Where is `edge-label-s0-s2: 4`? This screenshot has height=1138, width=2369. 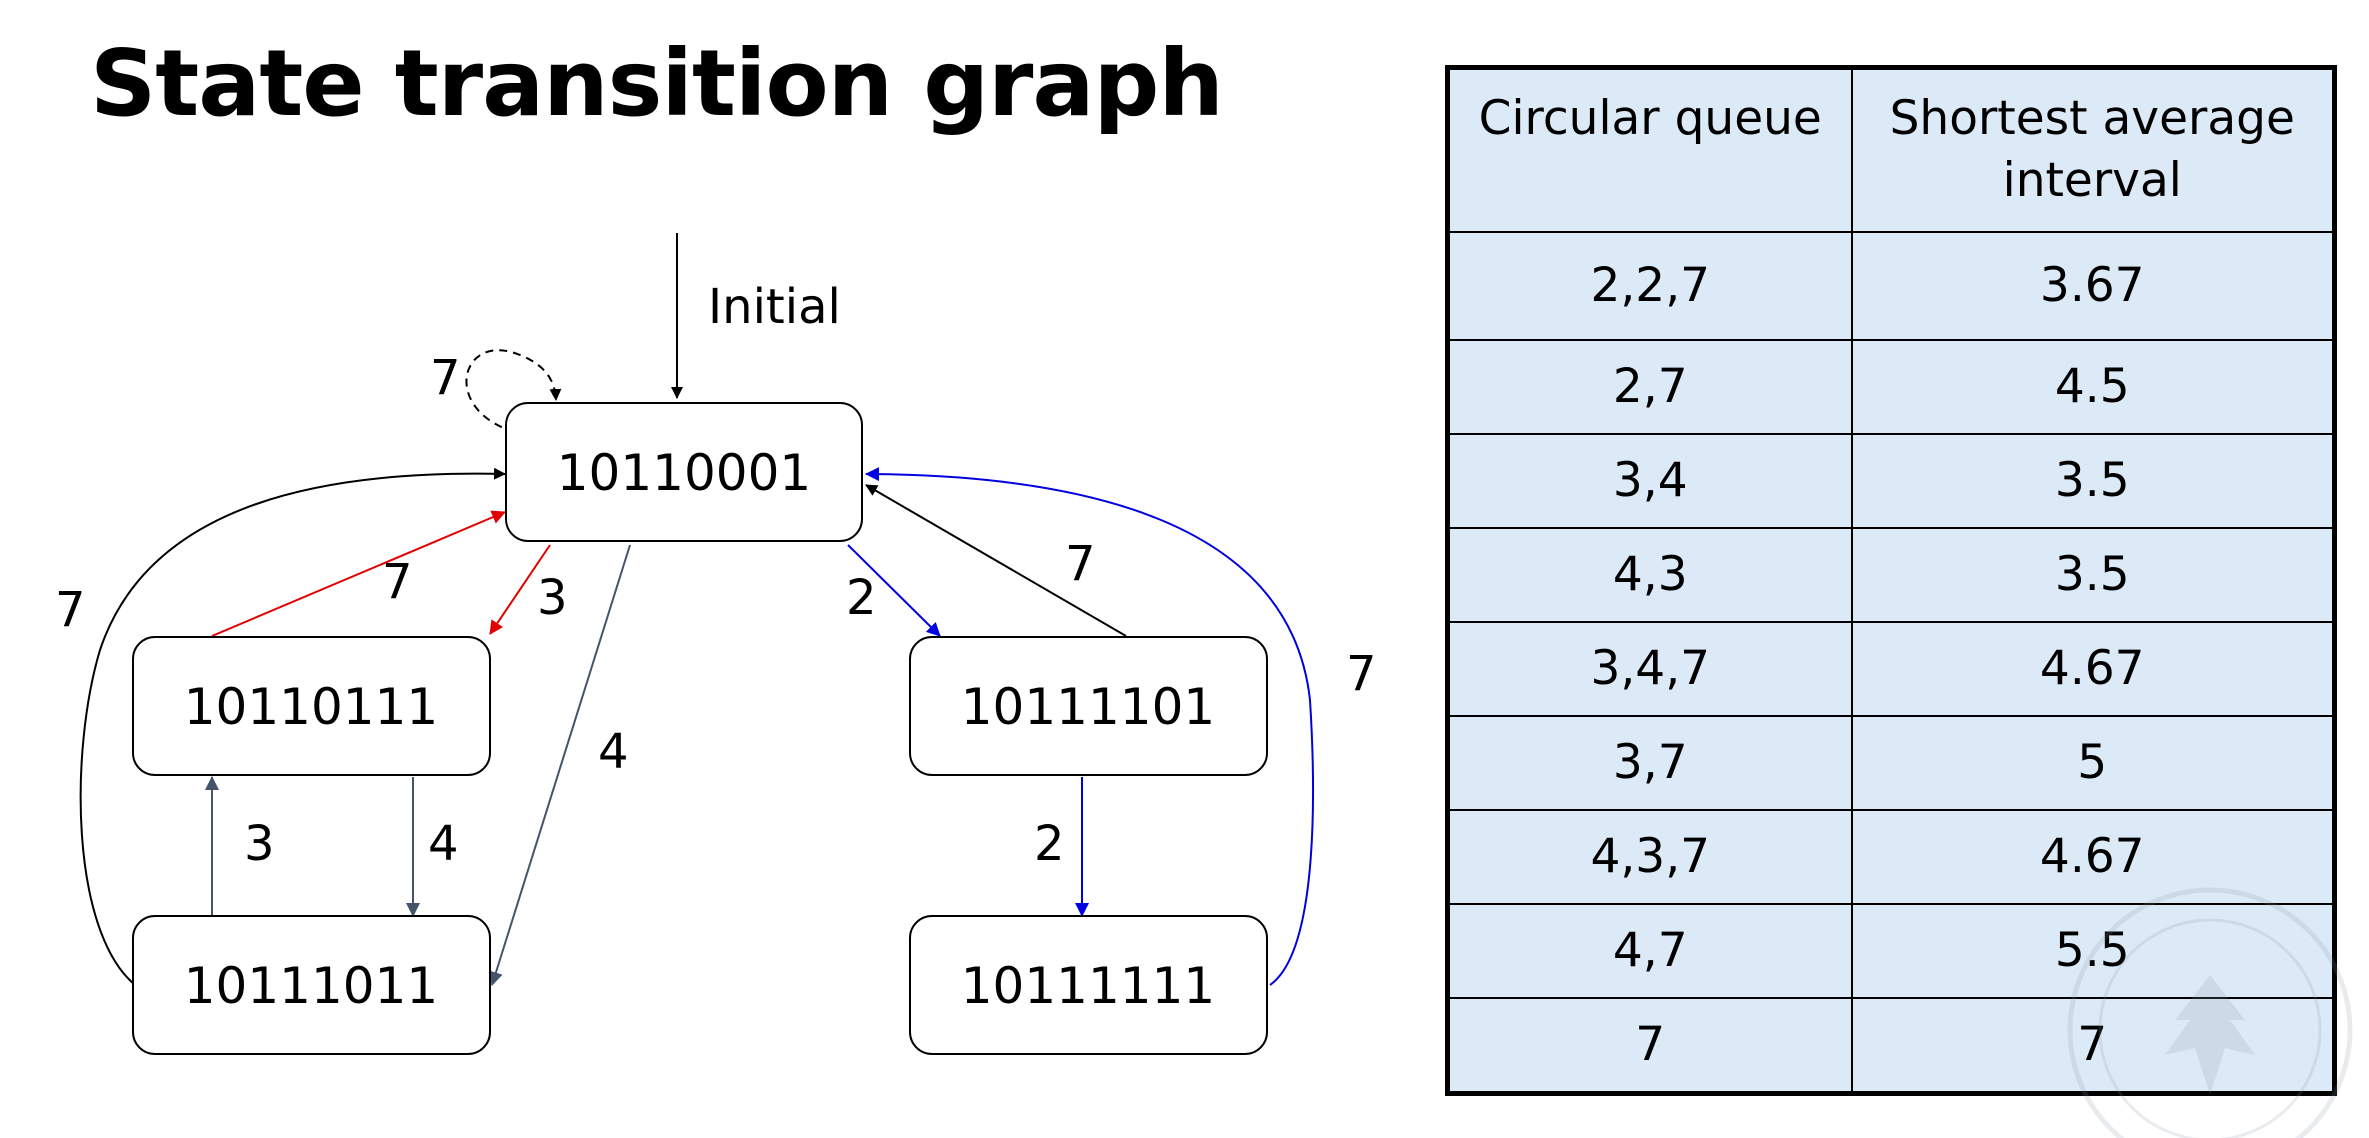 edge-label-s0-s2: 4 is located at coordinates (613, 752).